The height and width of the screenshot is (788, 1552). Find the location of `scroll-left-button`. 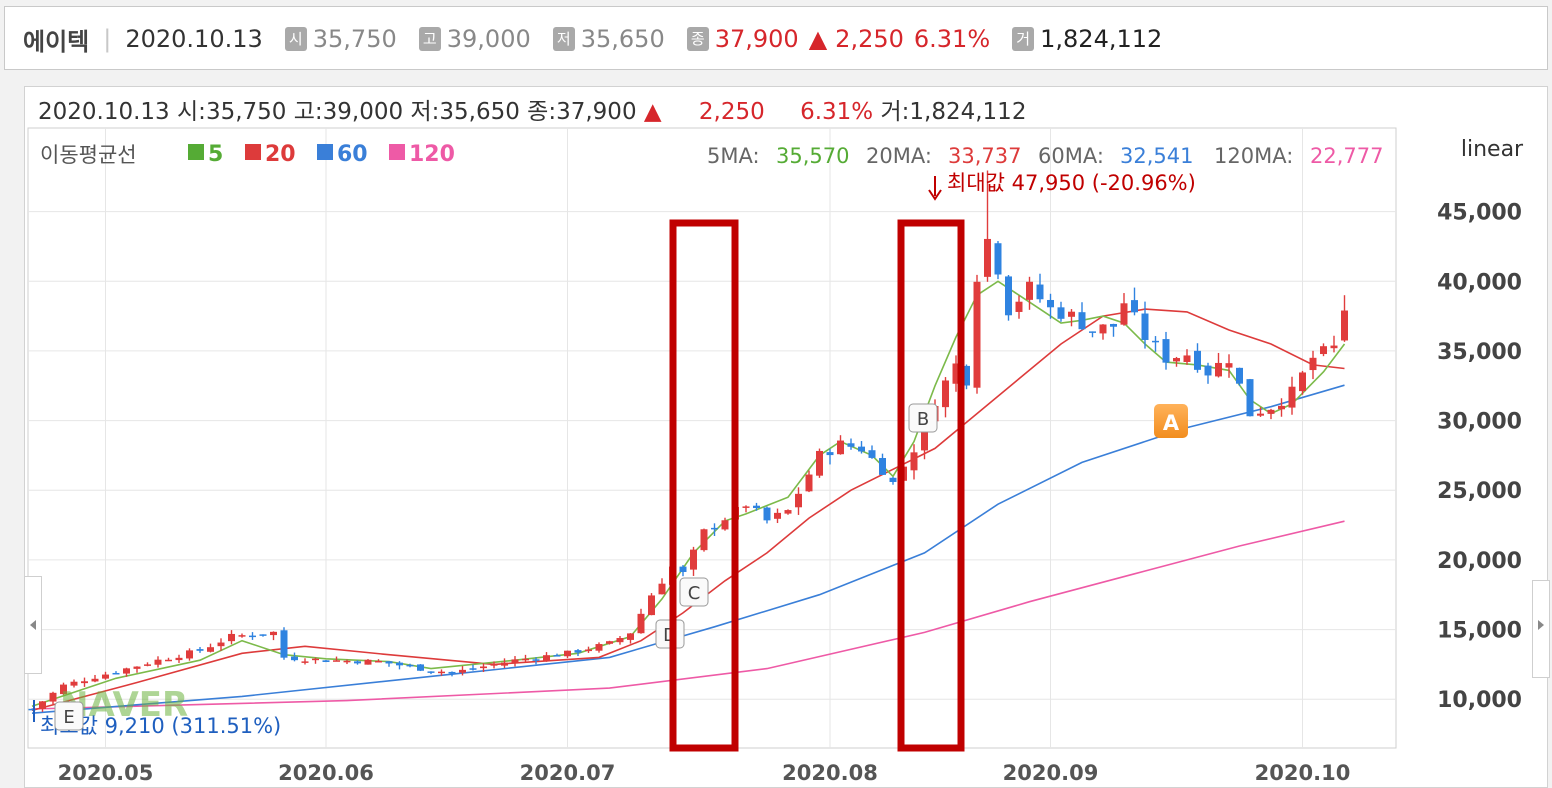

scroll-left-button is located at coordinates (33, 625).